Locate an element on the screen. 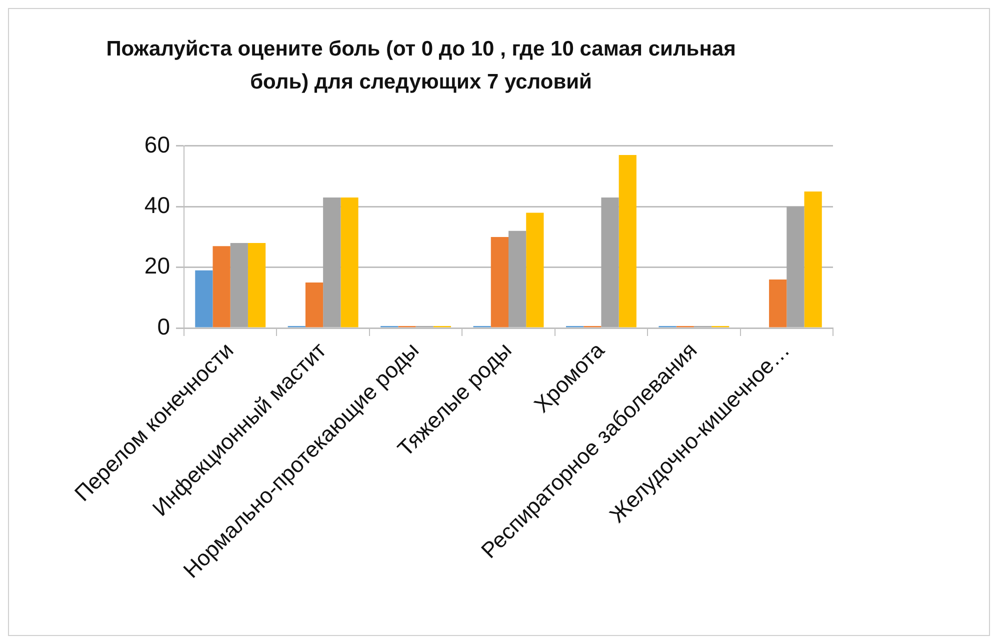  y-tick-label: 20 is located at coordinates (157, 265).